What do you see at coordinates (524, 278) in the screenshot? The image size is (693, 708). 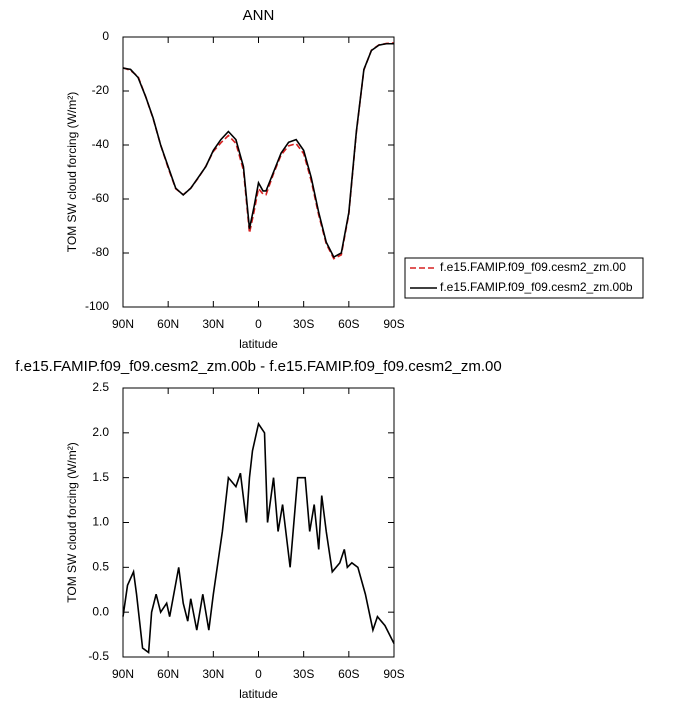 I see `legend-box` at bounding box center [524, 278].